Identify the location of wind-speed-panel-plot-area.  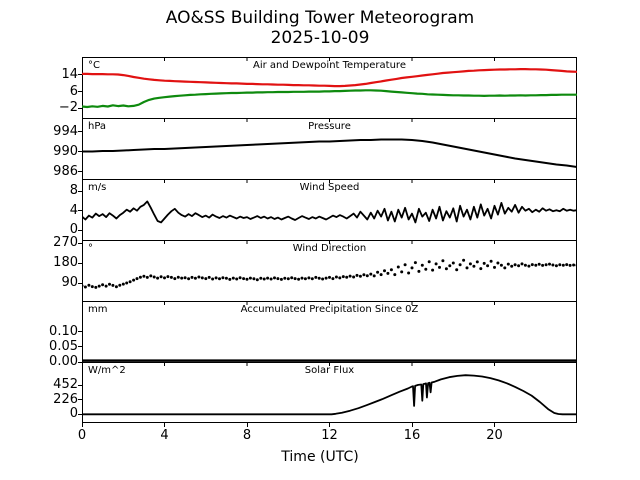
(329, 201).